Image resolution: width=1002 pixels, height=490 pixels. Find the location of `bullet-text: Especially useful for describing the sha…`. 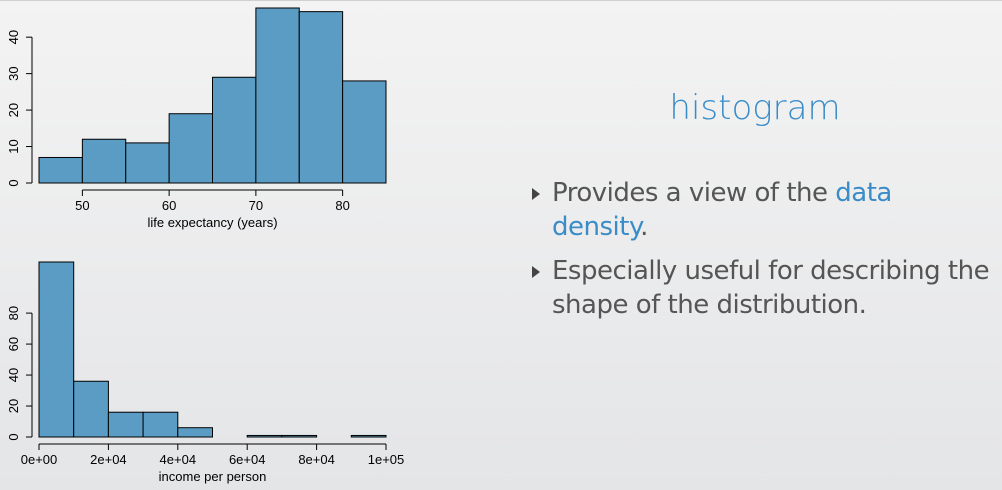

bullet-text: Especially useful for describing the sha… is located at coordinates (771, 288).